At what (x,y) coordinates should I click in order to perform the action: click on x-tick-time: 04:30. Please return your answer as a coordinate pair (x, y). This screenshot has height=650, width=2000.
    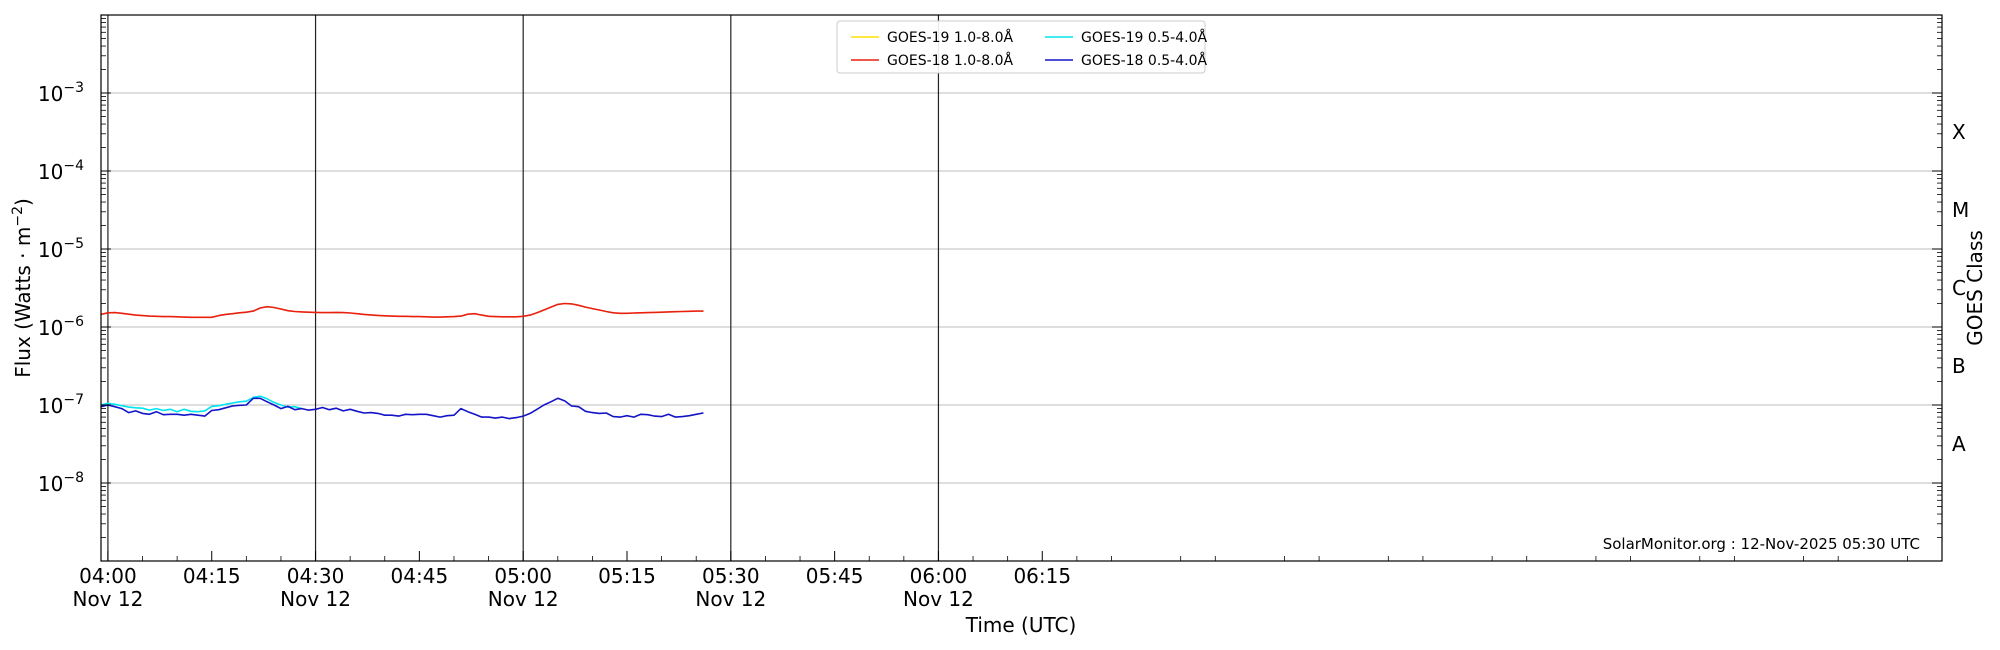
    Looking at the image, I should click on (316, 576).